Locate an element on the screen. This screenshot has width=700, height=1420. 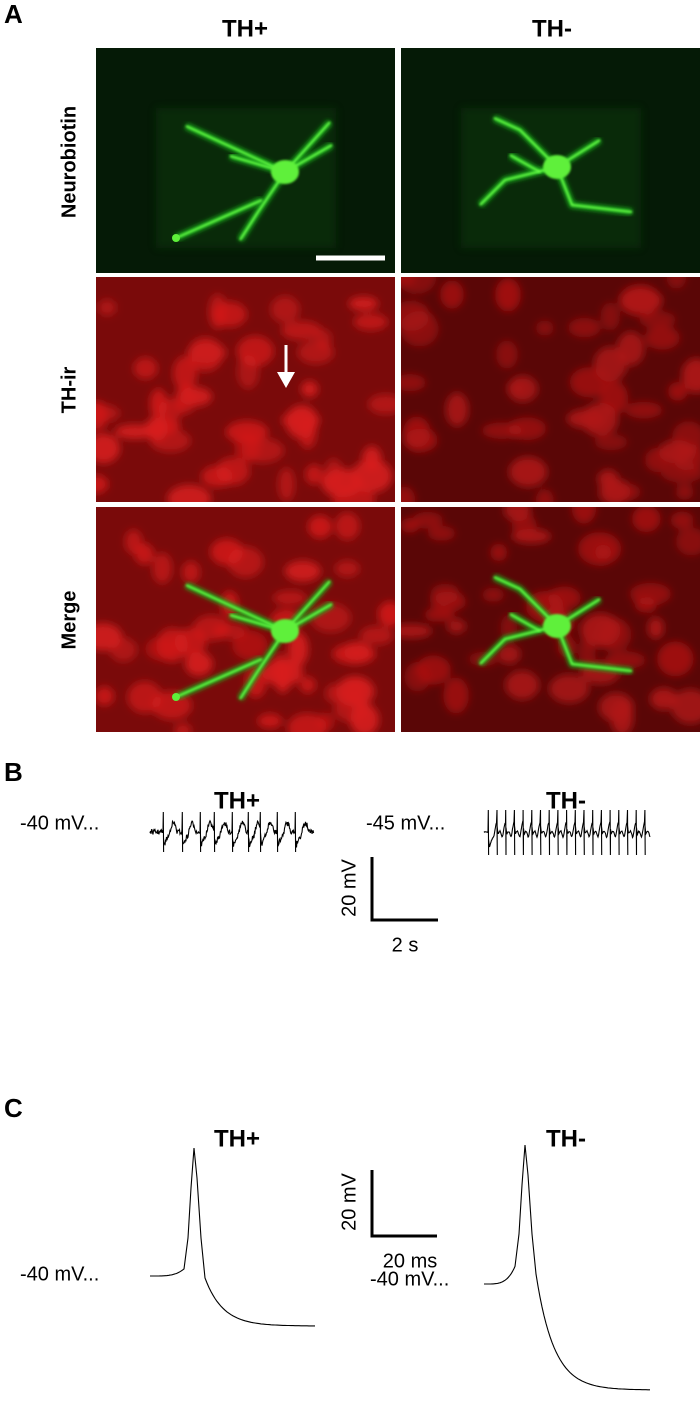
voltage-trace is located at coordinates (232, 832).